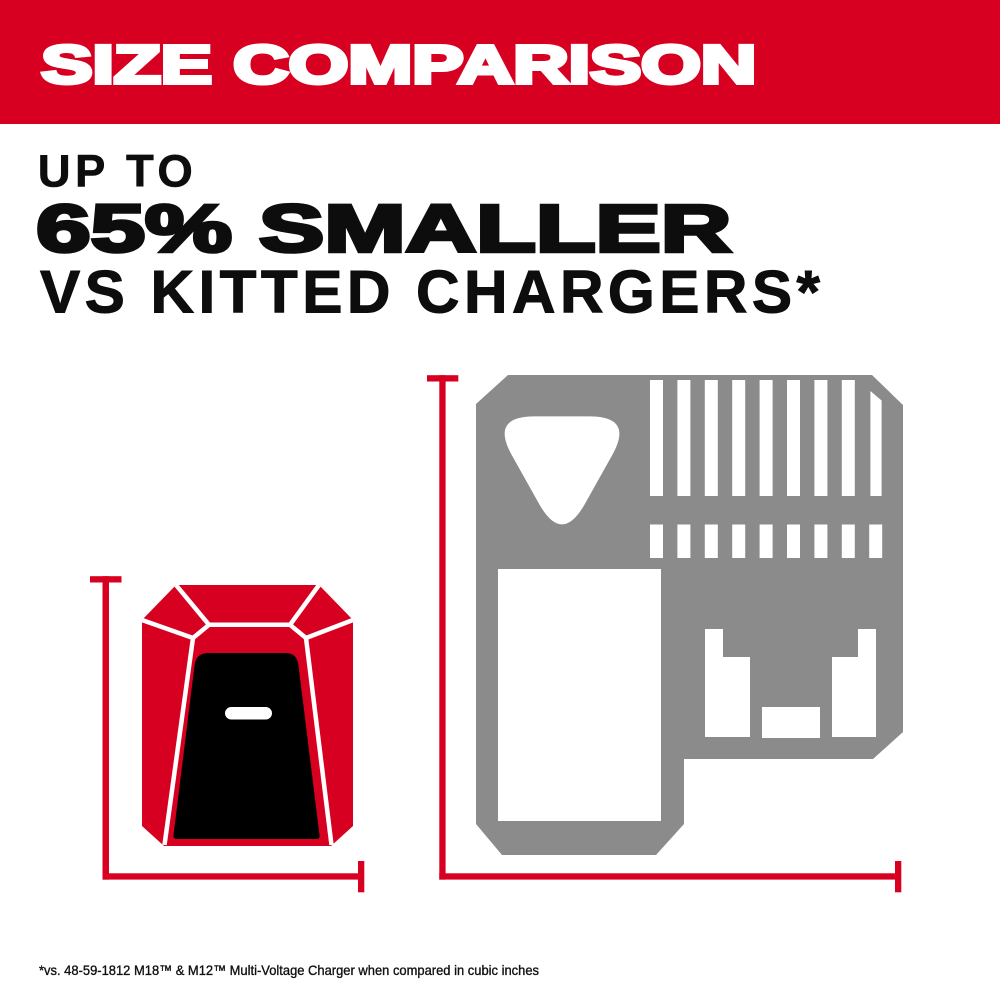  Describe the element at coordinates (115, 171) in the screenshot. I see `svg-text: UP TO` at that location.